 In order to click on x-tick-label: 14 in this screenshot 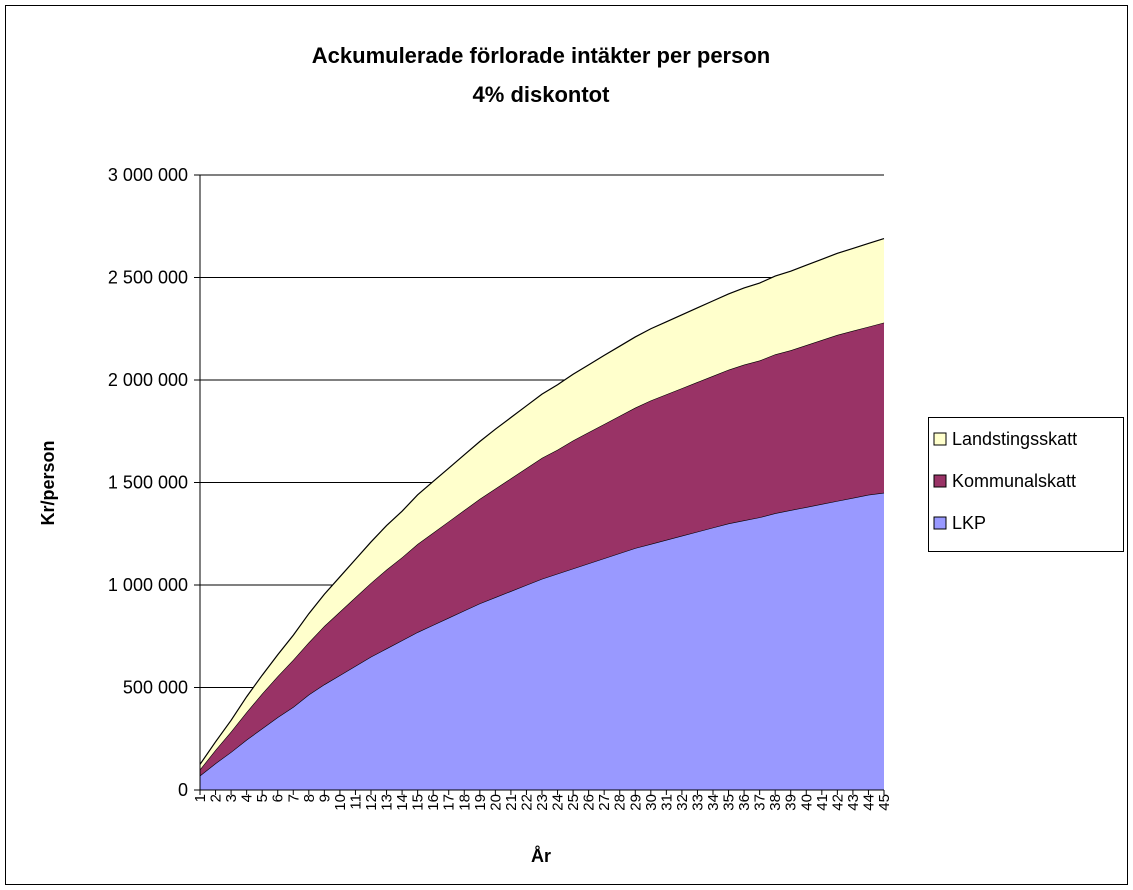, I will do `click(402, 802)`.